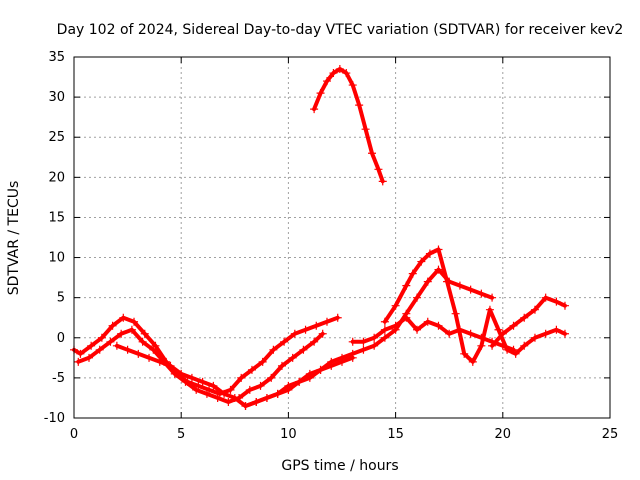  I want to click on y-tick-label: 10, so click(56, 258).